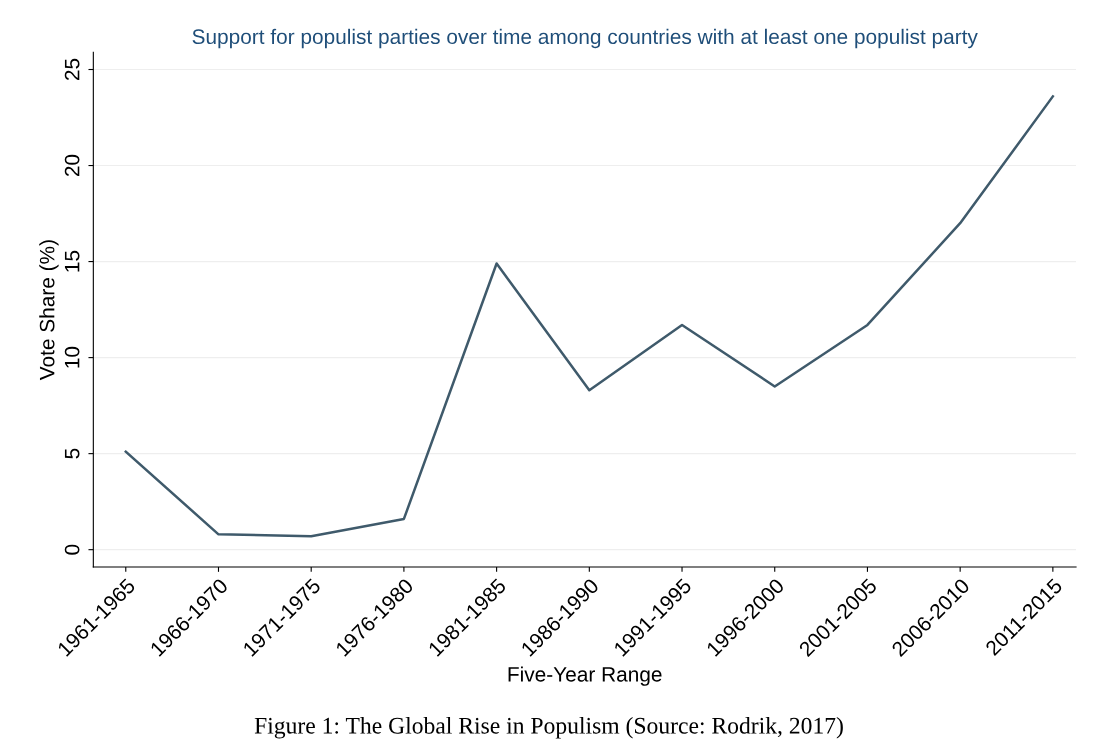  Describe the element at coordinates (49, 310) in the screenshot. I see `y-axis-title: Vote Share (%)` at that location.